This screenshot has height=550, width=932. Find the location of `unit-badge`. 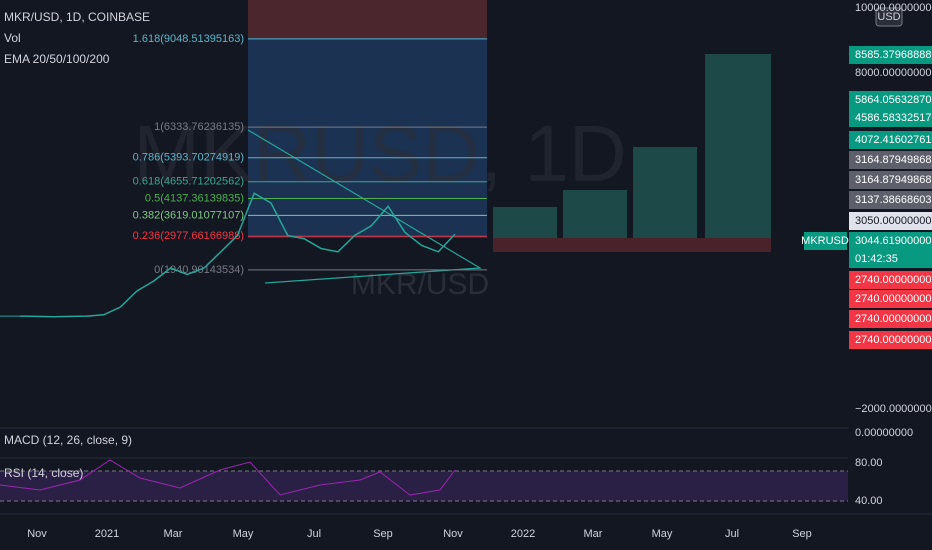

unit-badge is located at coordinates (889, 17).